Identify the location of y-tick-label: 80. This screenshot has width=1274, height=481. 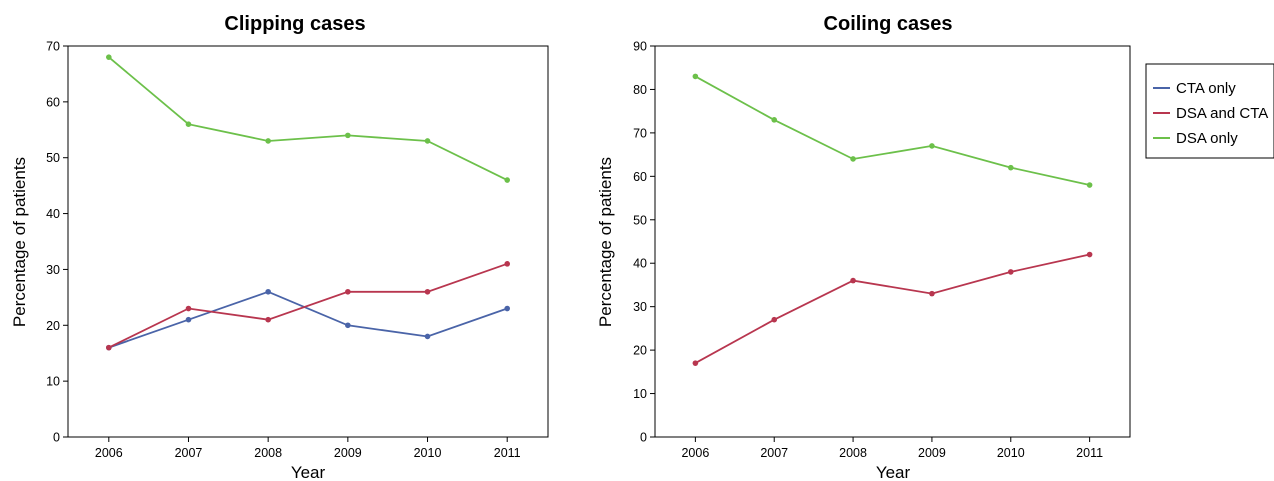
(640, 90).